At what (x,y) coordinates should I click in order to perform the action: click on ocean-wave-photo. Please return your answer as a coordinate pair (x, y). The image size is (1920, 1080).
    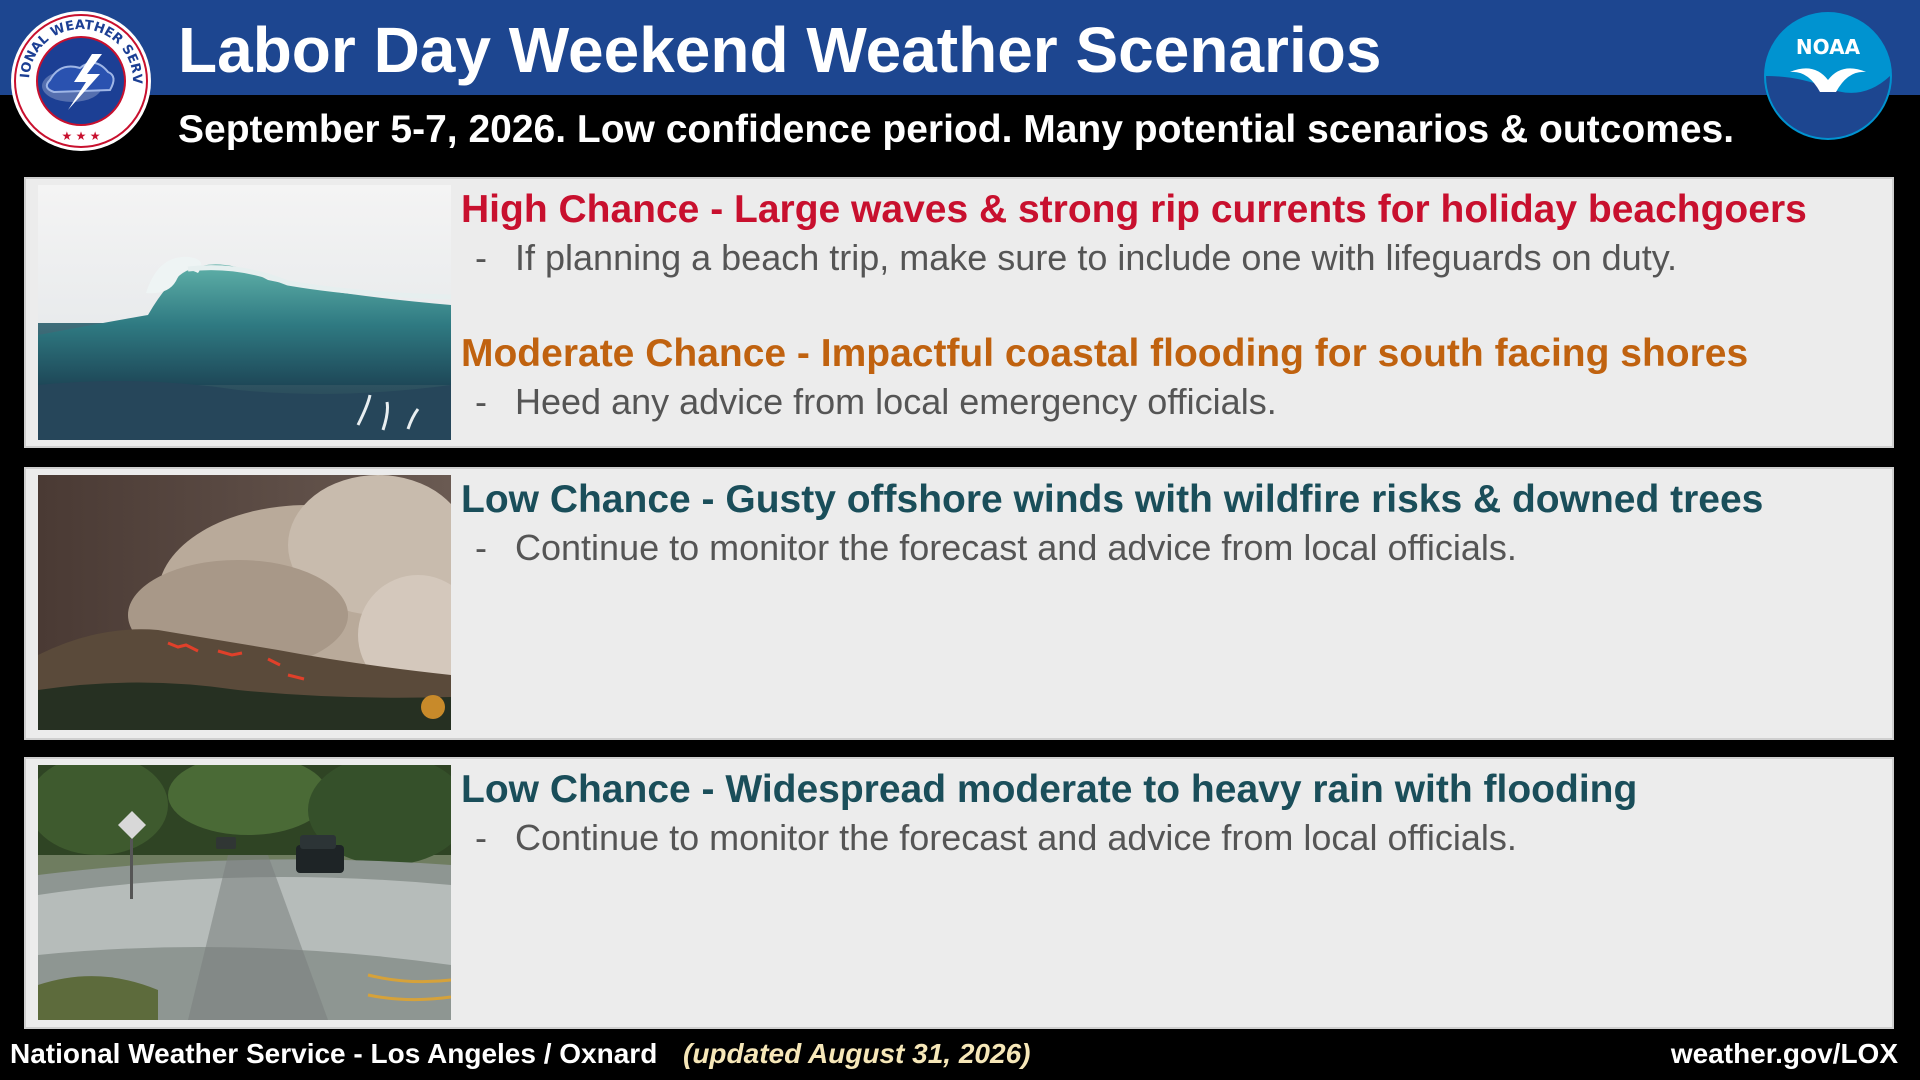
    Looking at the image, I should click on (244, 312).